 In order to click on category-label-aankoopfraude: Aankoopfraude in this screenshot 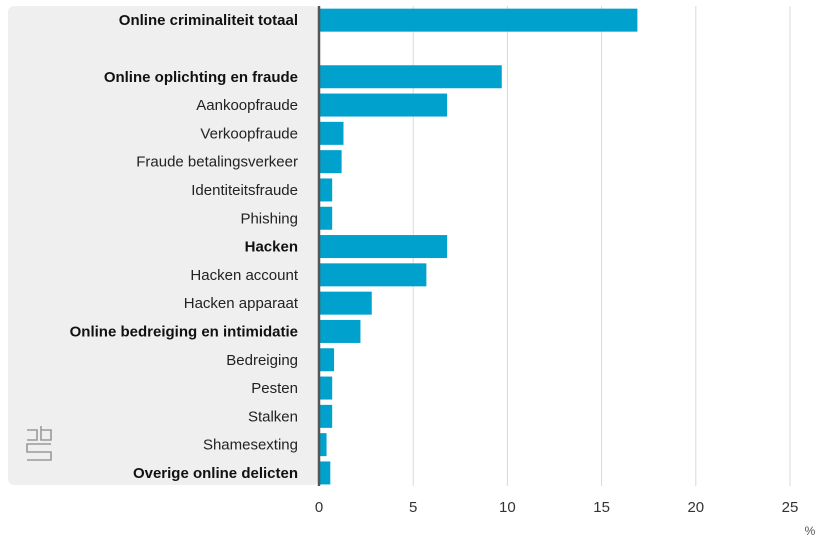, I will do `click(247, 105)`.